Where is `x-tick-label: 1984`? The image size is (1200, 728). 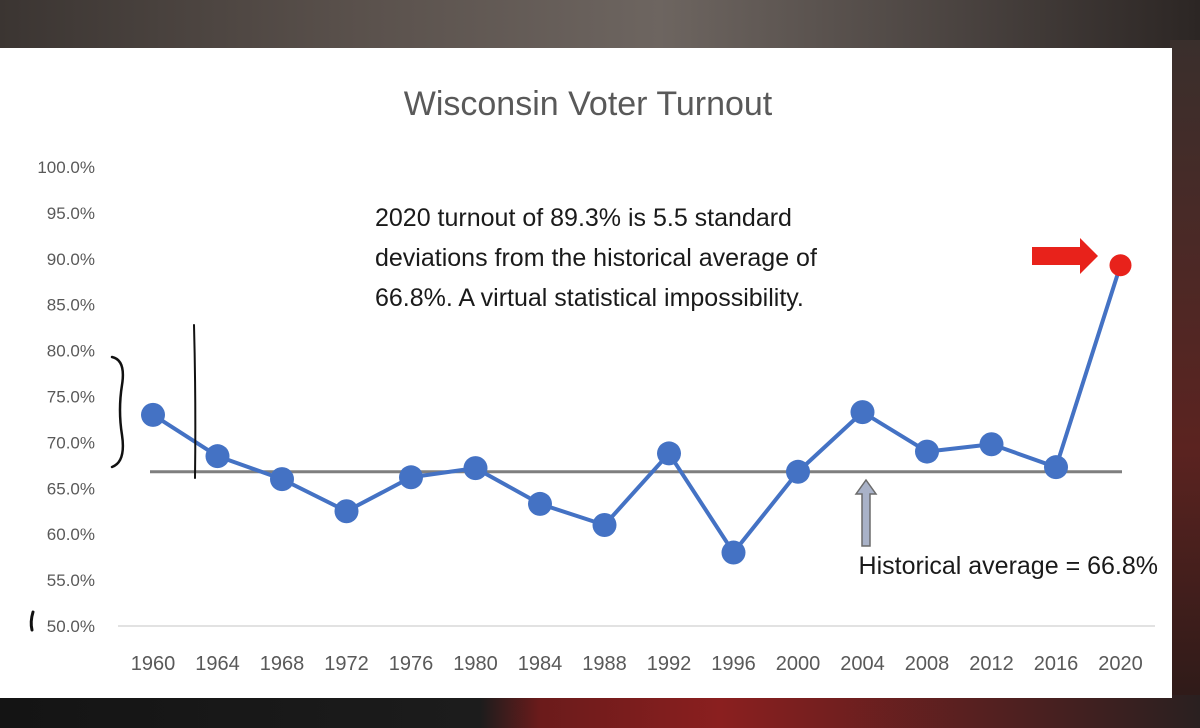 x-tick-label: 1984 is located at coordinates (540, 664).